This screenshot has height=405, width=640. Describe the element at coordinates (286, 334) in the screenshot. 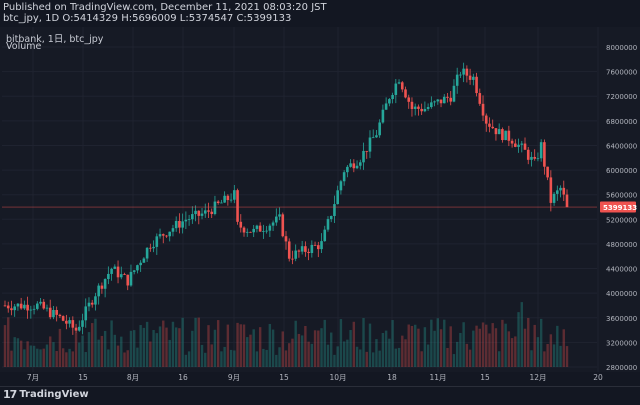

I see `volume-series` at that location.